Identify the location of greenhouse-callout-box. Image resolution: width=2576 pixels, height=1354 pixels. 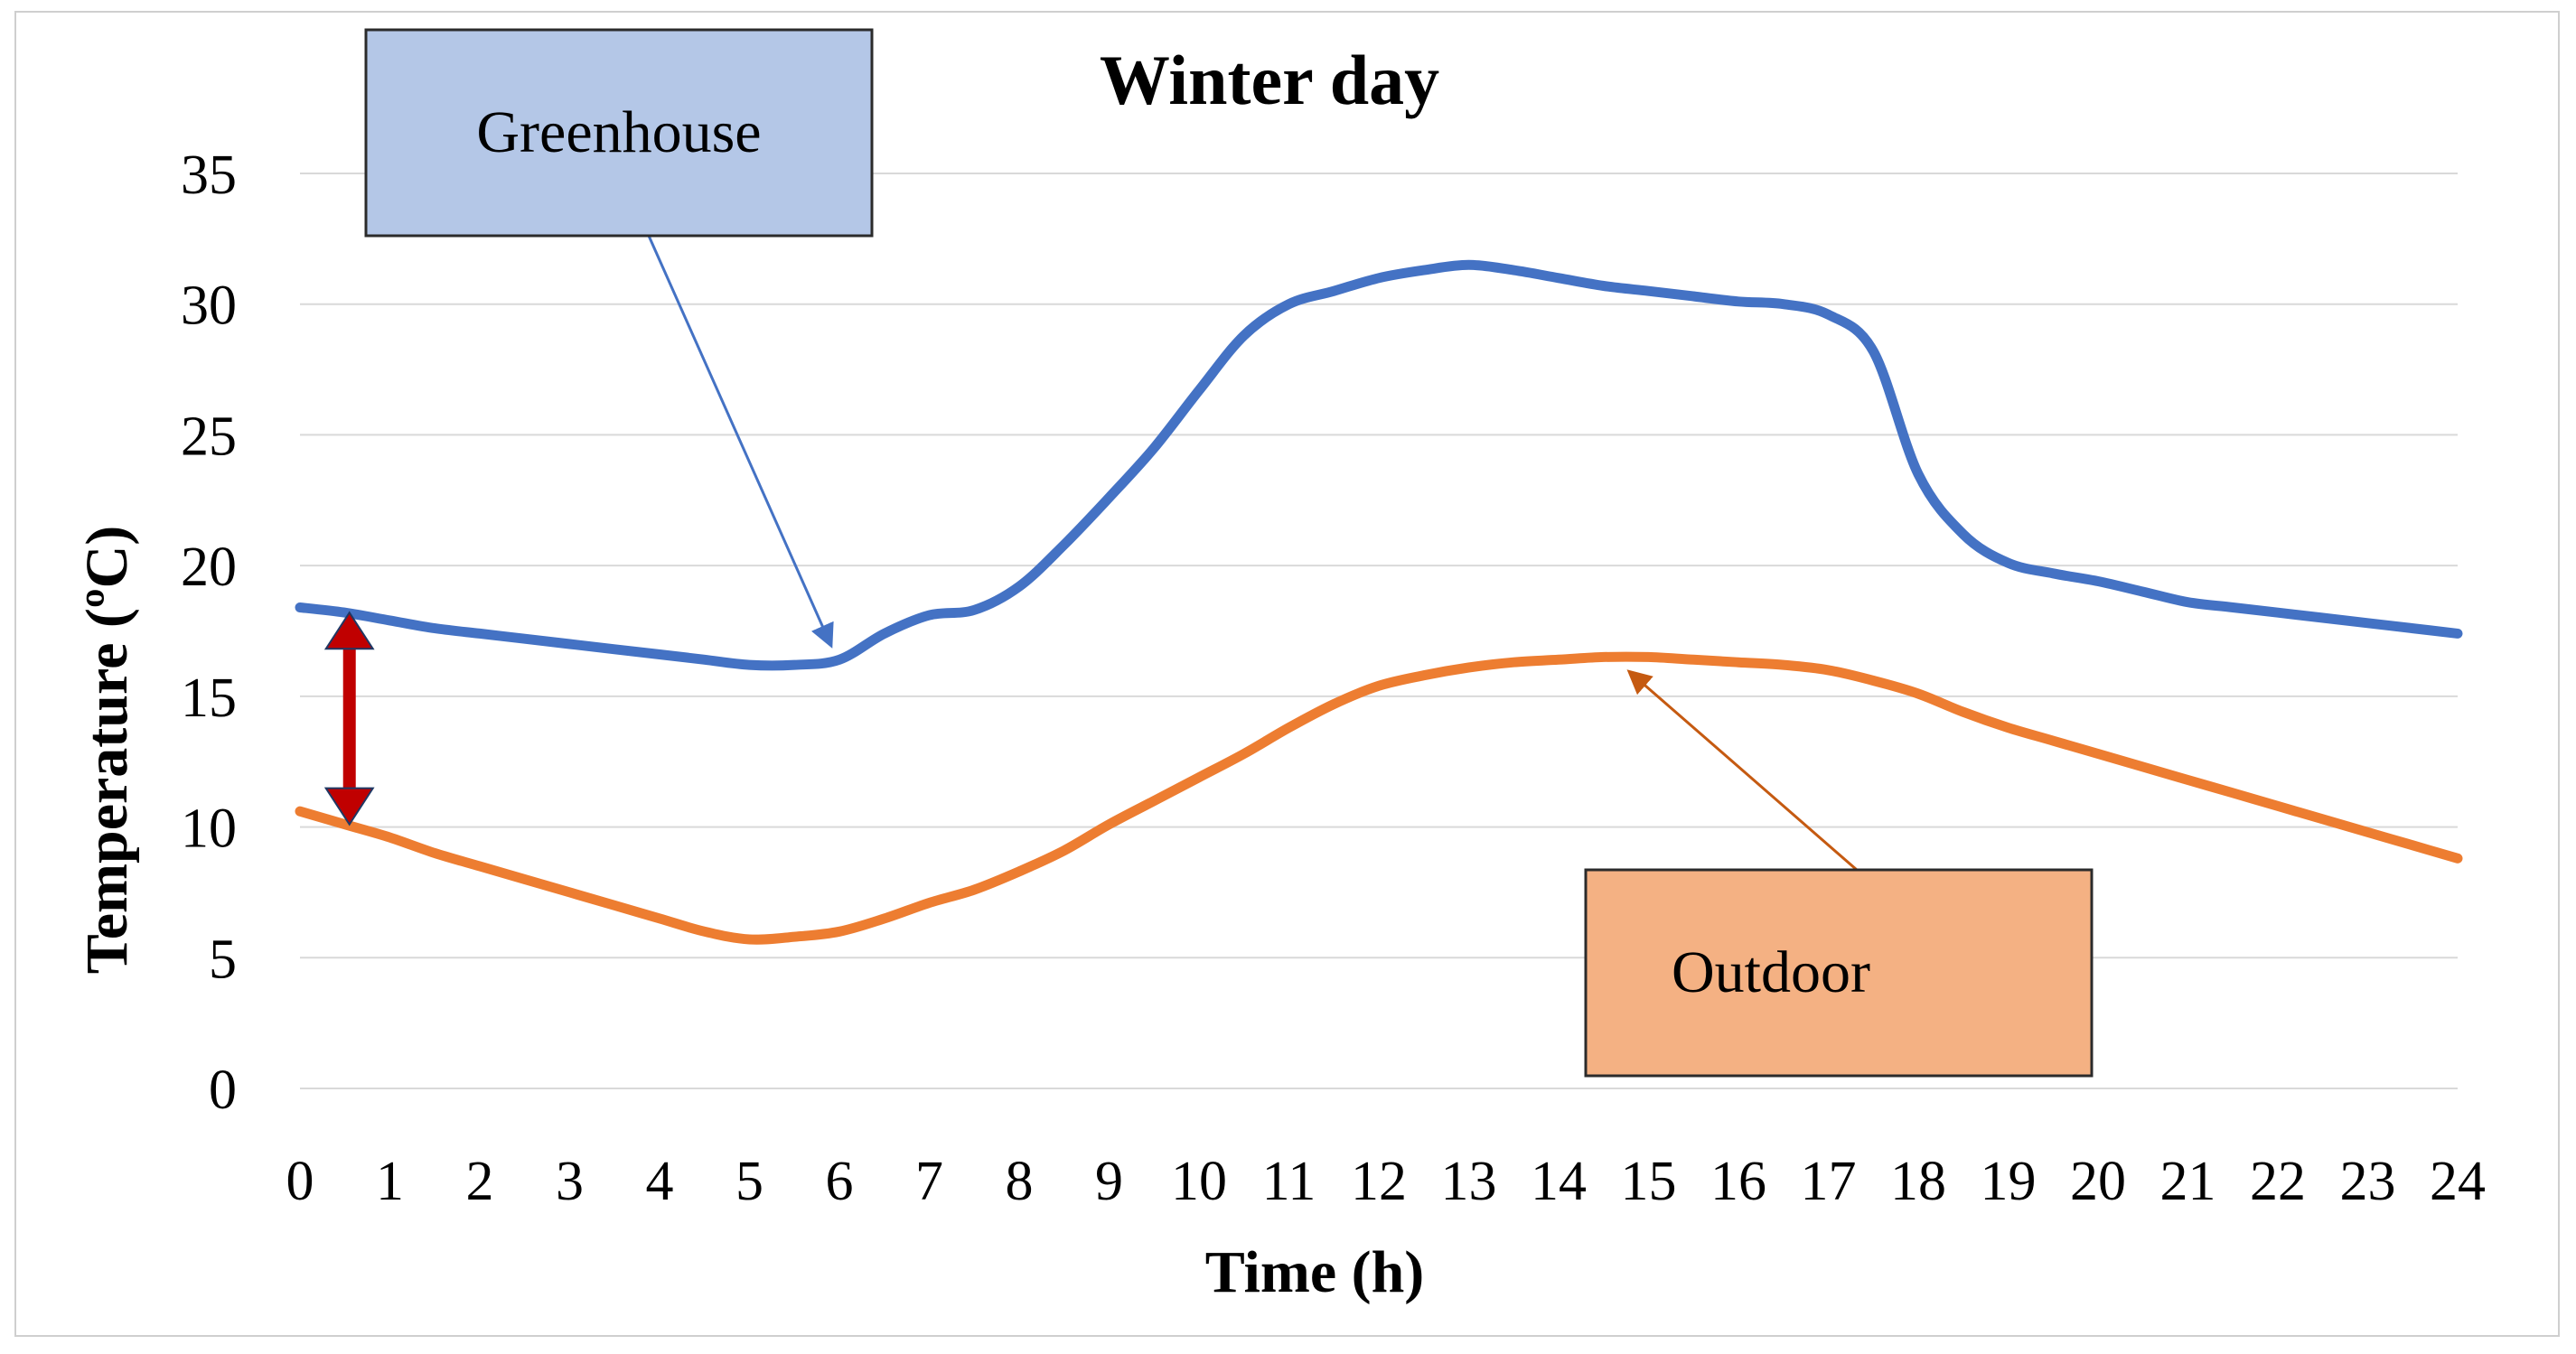
(619, 133).